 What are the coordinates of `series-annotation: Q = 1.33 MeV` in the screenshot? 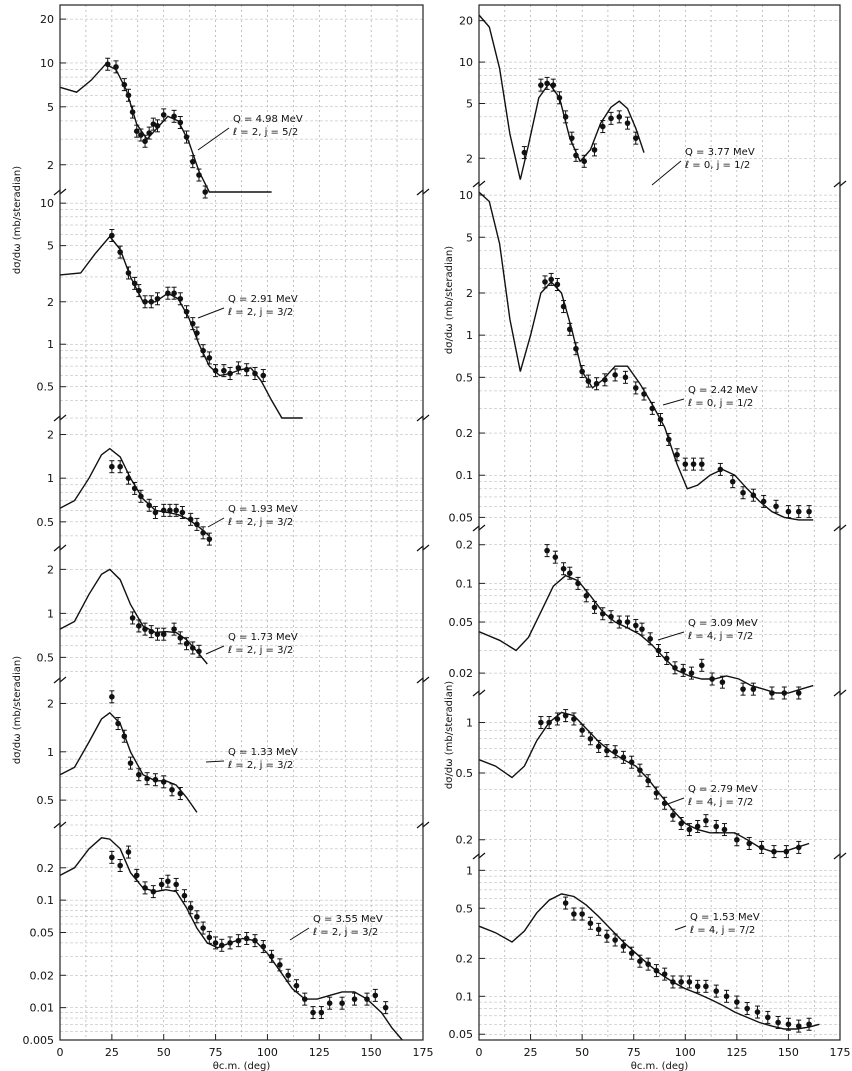 It's located at (263, 752).